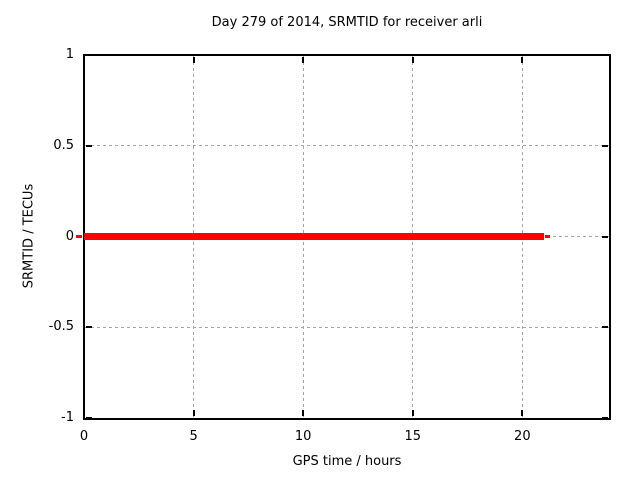  Describe the element at coordinates (67, 417) in the screenshot. I see `y-tick-label: -1` at that location.